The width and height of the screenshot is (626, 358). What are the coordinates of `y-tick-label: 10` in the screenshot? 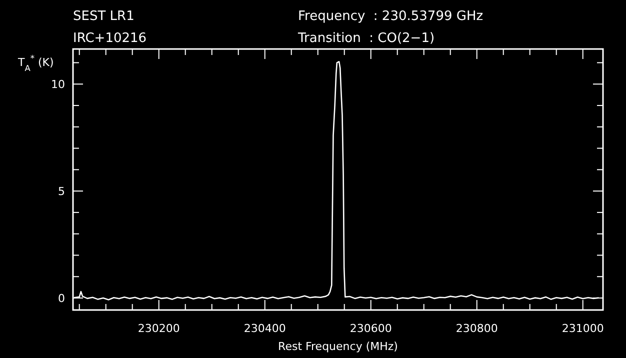 It's located at (58, 85).